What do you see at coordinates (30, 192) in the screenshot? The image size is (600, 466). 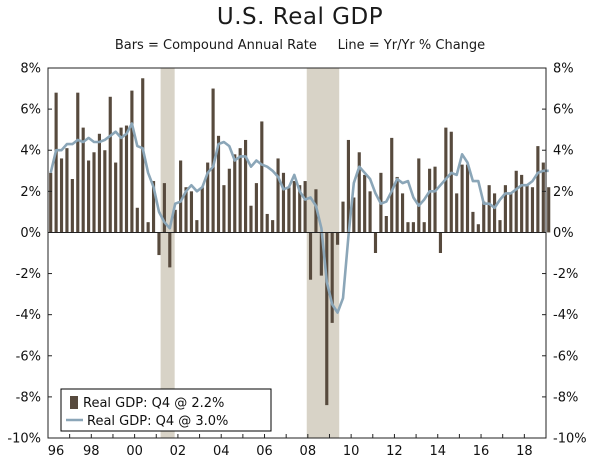 I see `y-tick-label-left: 2%` at bounding box center [30, 192].